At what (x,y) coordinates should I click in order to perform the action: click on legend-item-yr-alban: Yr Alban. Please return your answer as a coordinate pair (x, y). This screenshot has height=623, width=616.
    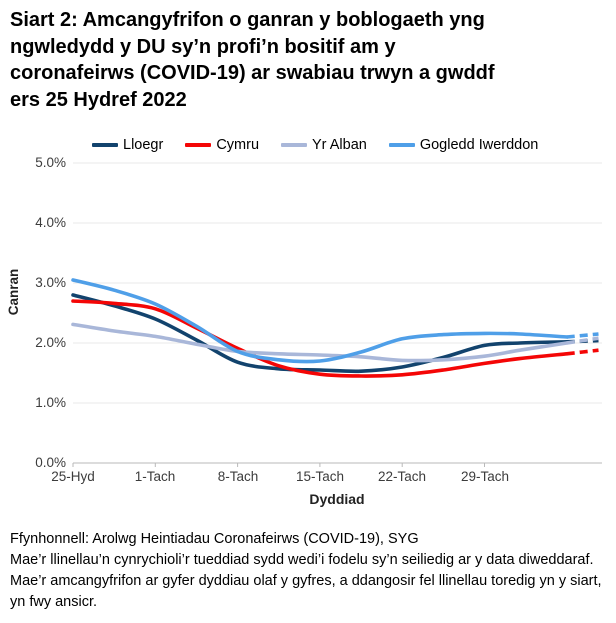
    Looking at the image, I should click on (324, 145).